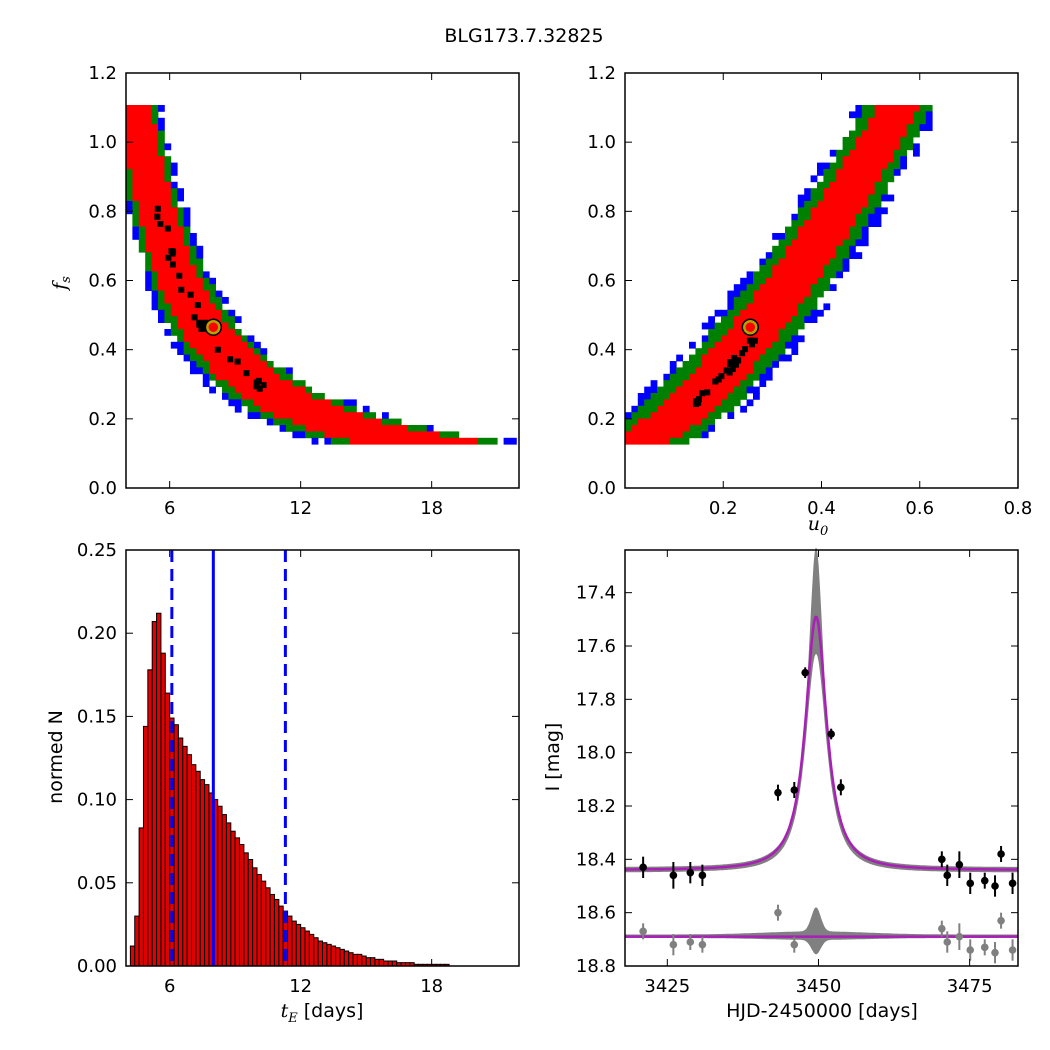 The height and width of the screenshot is (1050, 1050). What do you see at coordinates (750, 327) in the screenshot?
I see `best-fit-marker` at bounding box center [750, 327].